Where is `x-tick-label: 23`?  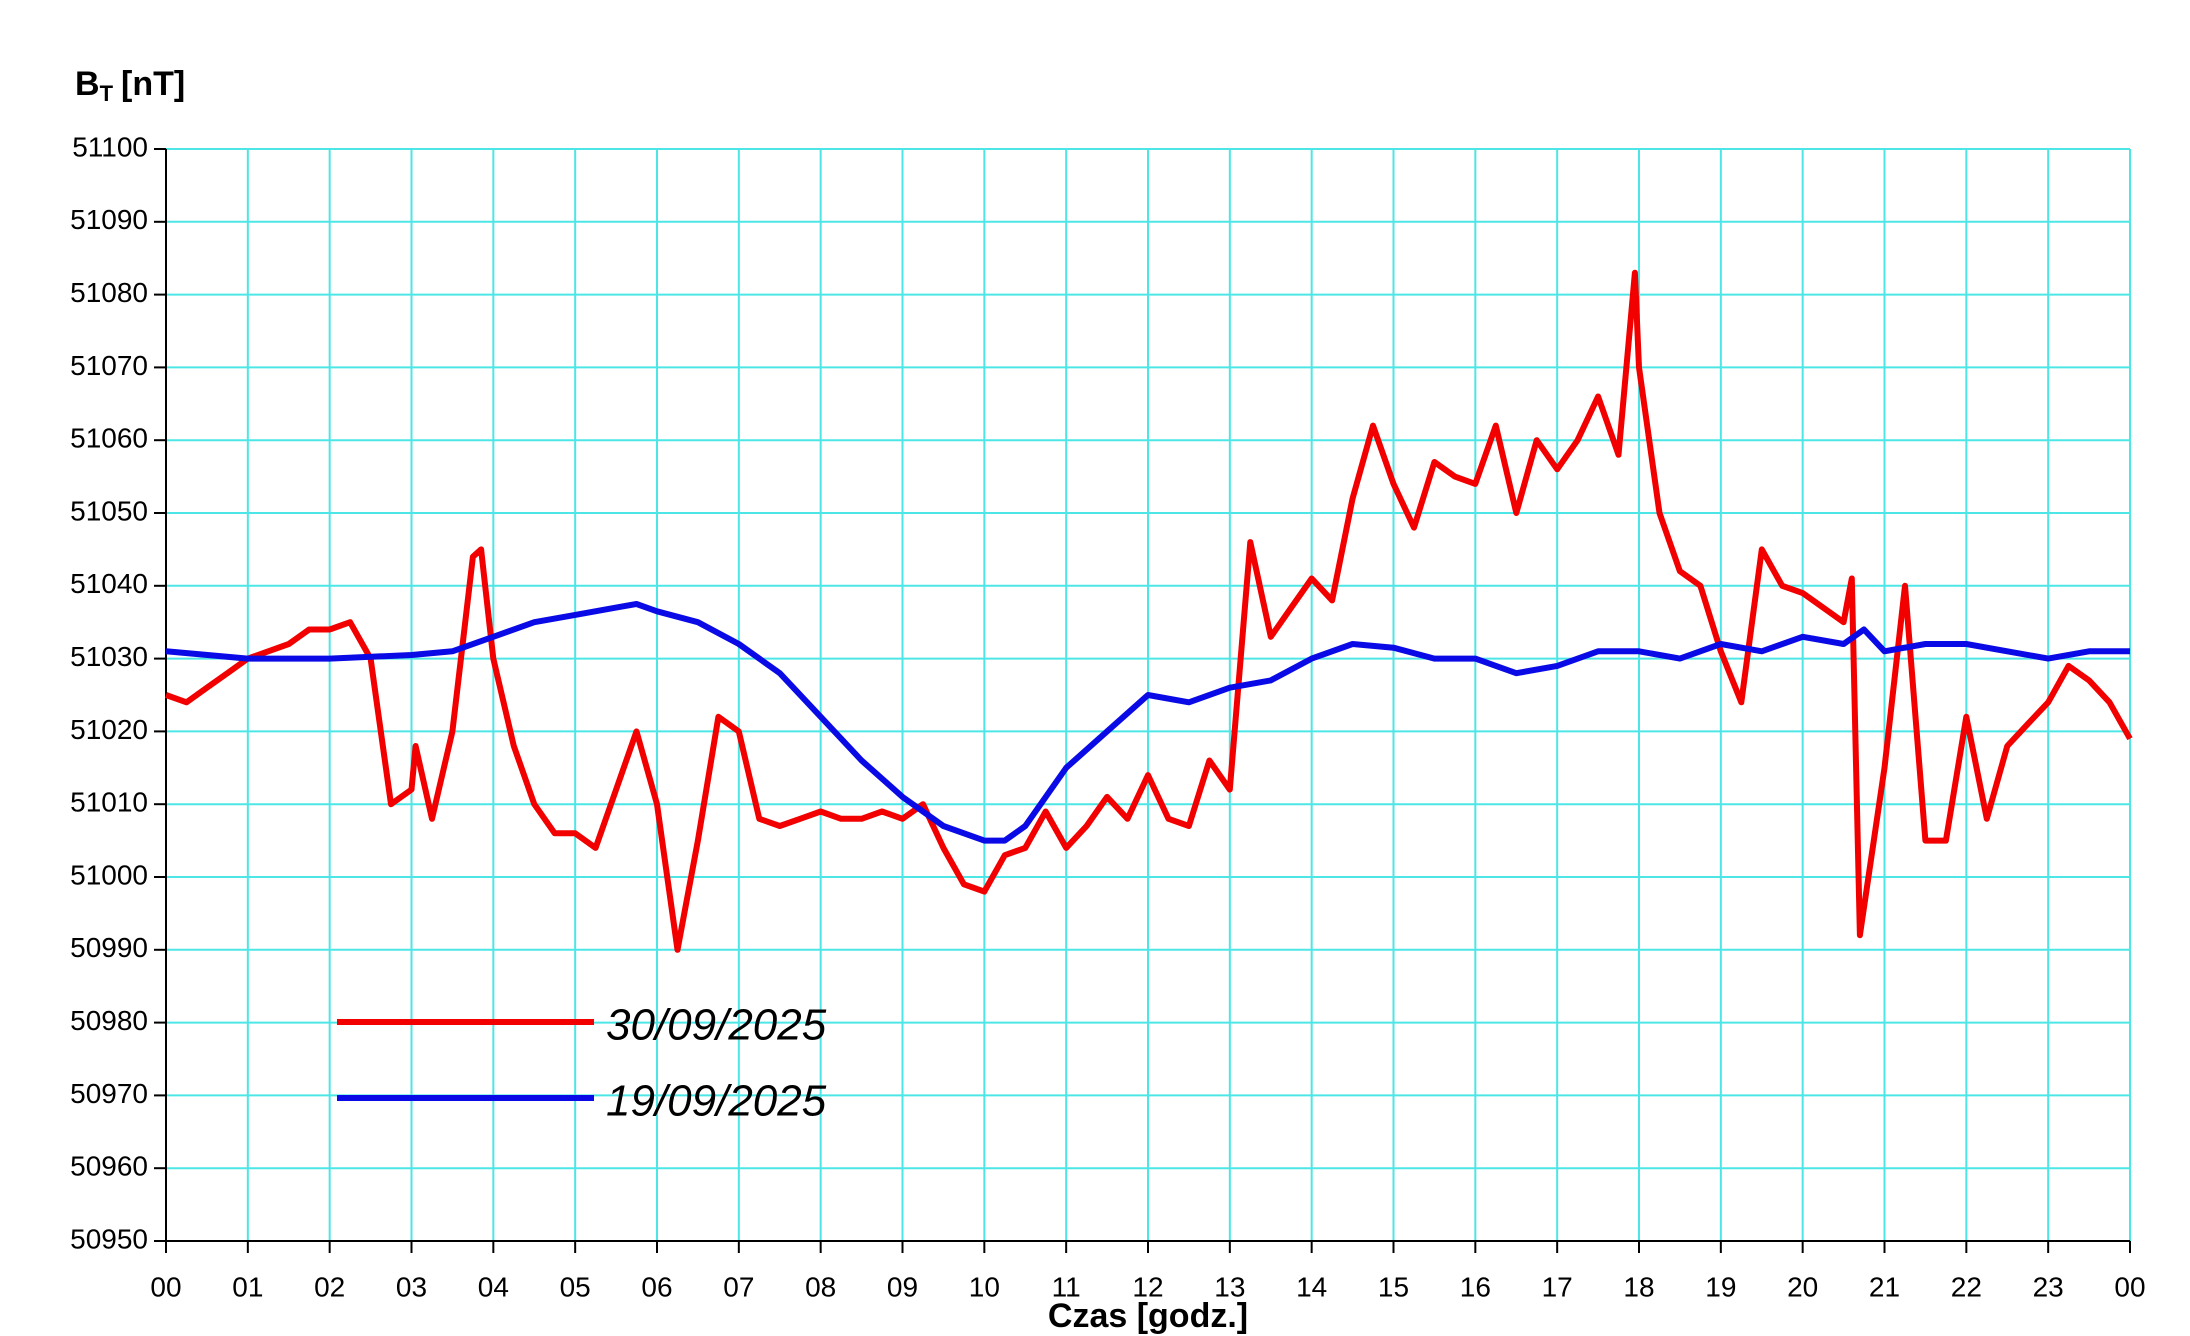
x-tick-label: 23 is located at coordinates (2048, 1286).